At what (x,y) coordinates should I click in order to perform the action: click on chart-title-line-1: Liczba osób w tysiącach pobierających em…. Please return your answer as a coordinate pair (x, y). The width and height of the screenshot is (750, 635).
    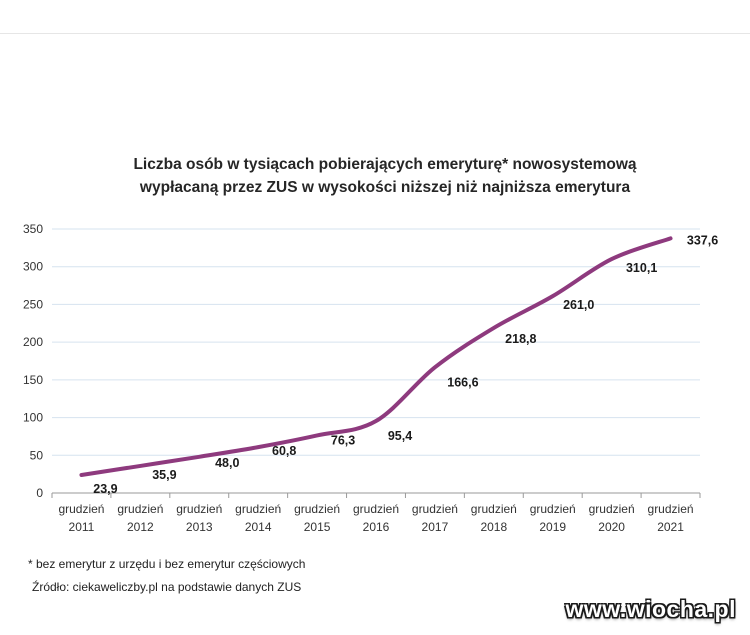
    Looking at the image, I should click on (385, 164).